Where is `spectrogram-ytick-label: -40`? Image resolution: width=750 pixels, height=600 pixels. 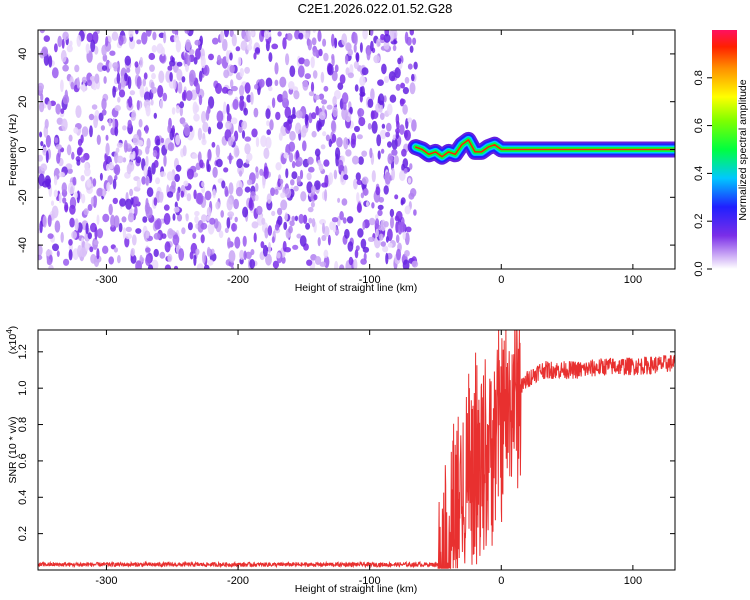 spectrogram-ytick-label: -40 is located at coordinates (23, 245).